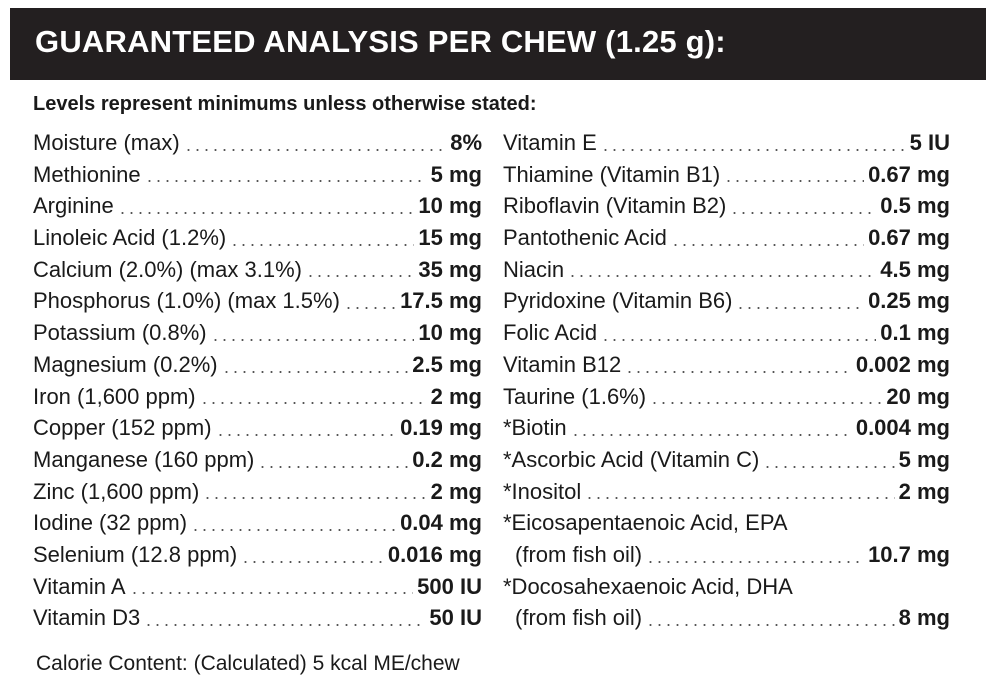 Image resolution: width=1000 pixels, height=695 pixels. What do you see at coordinates (929, 142) in the screenshot?
I see `nutrient-value: 5 IU` at bounding box center [929, 142].